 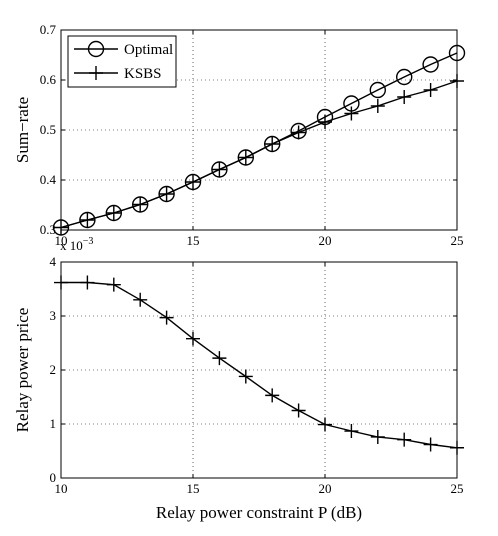 I want to click on bottom-y-tick-label: 2, so click(x=53, y=369).